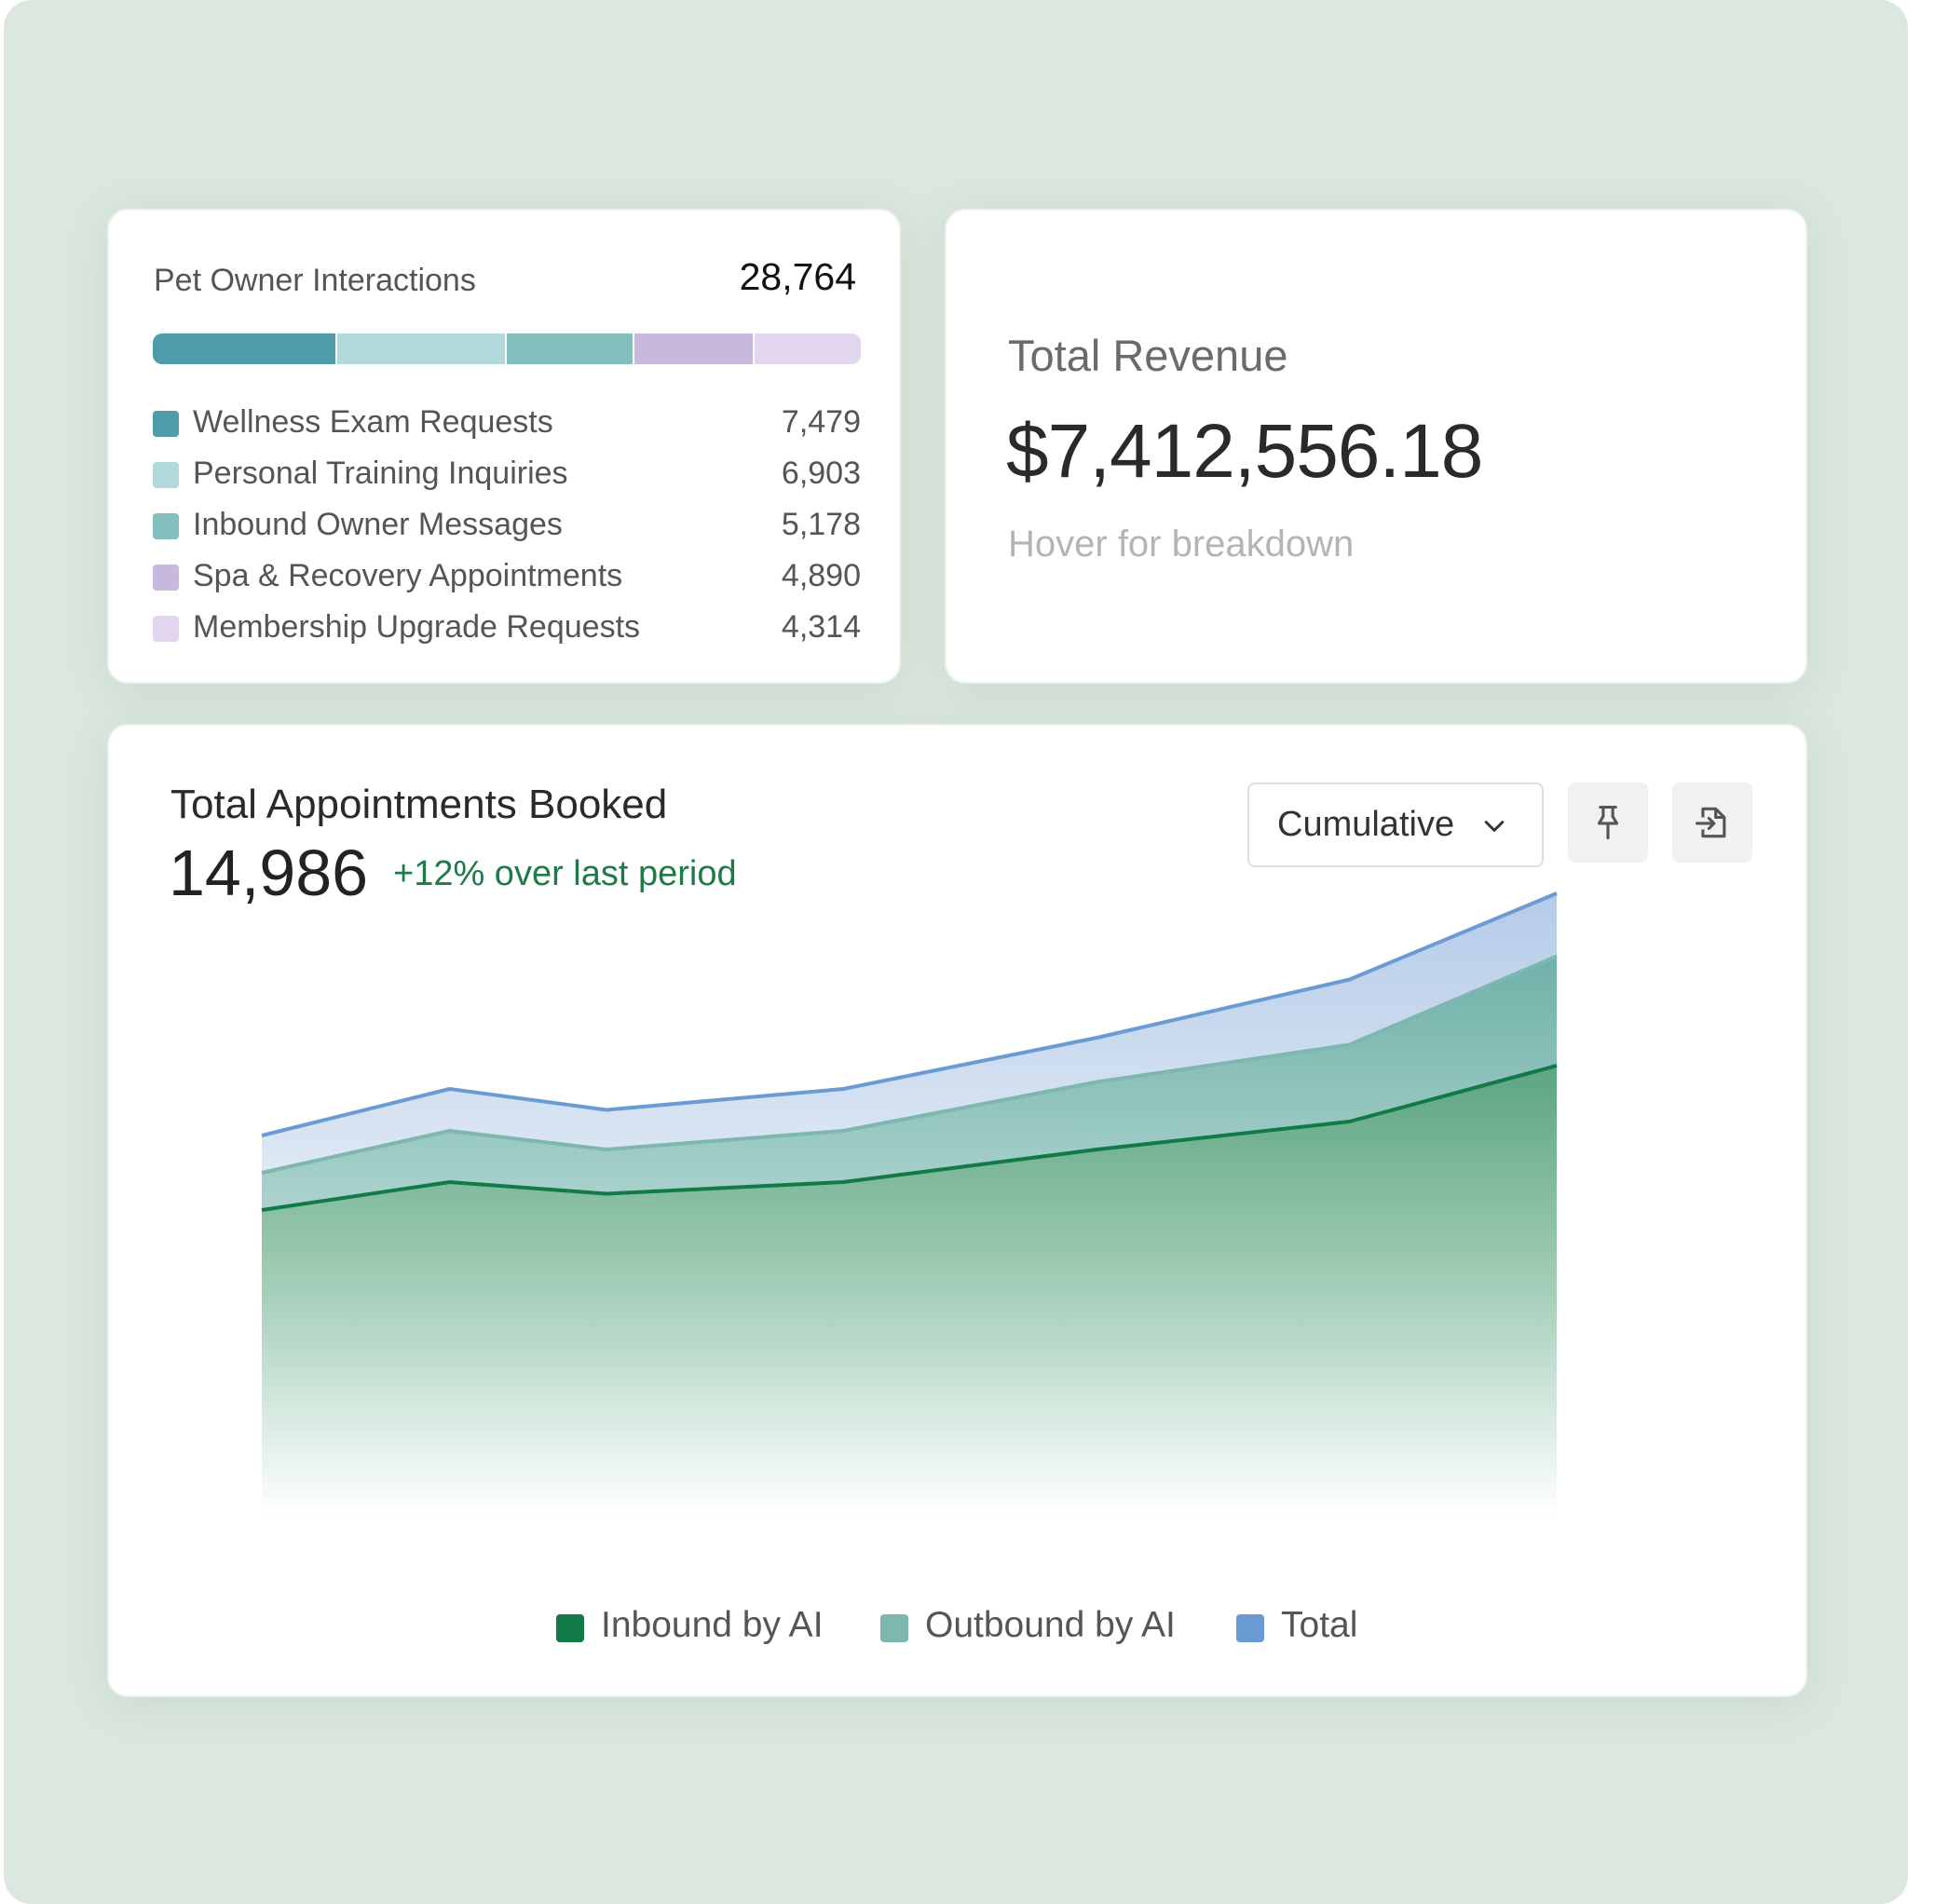 The height and width of the screenshot is (1904, 1948). Describe the element at coordinates (315, 280) in the screenshot. I see `interactions-title: Pet Owner Interactions` at that location.